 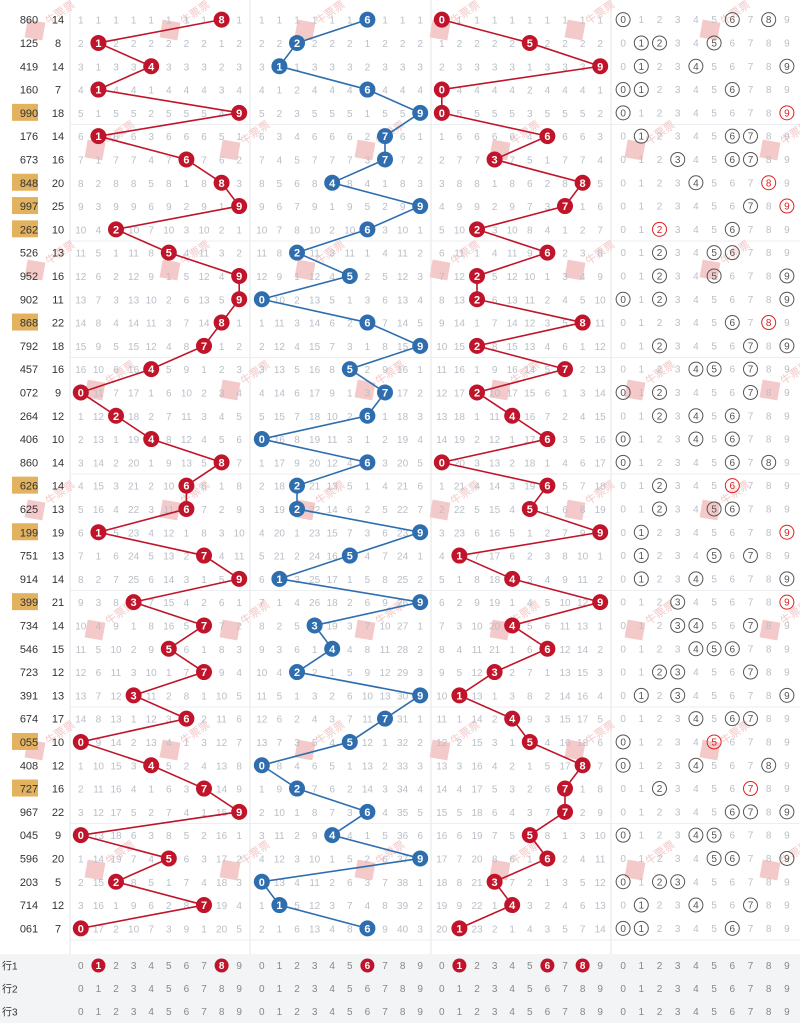 What do you see at coordinates (565, 207) in the screenshot?
I see `drawn-digit: 7` at bounding box center [565, 207].